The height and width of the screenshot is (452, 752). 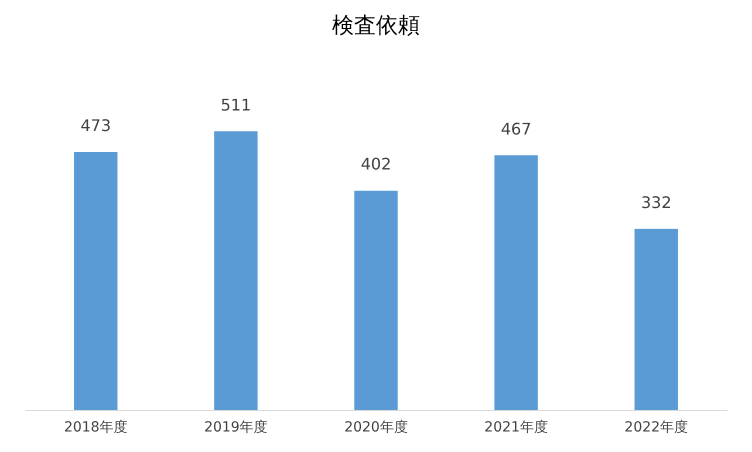 I want to click on data-label: 511, so click(x=236, y=104).